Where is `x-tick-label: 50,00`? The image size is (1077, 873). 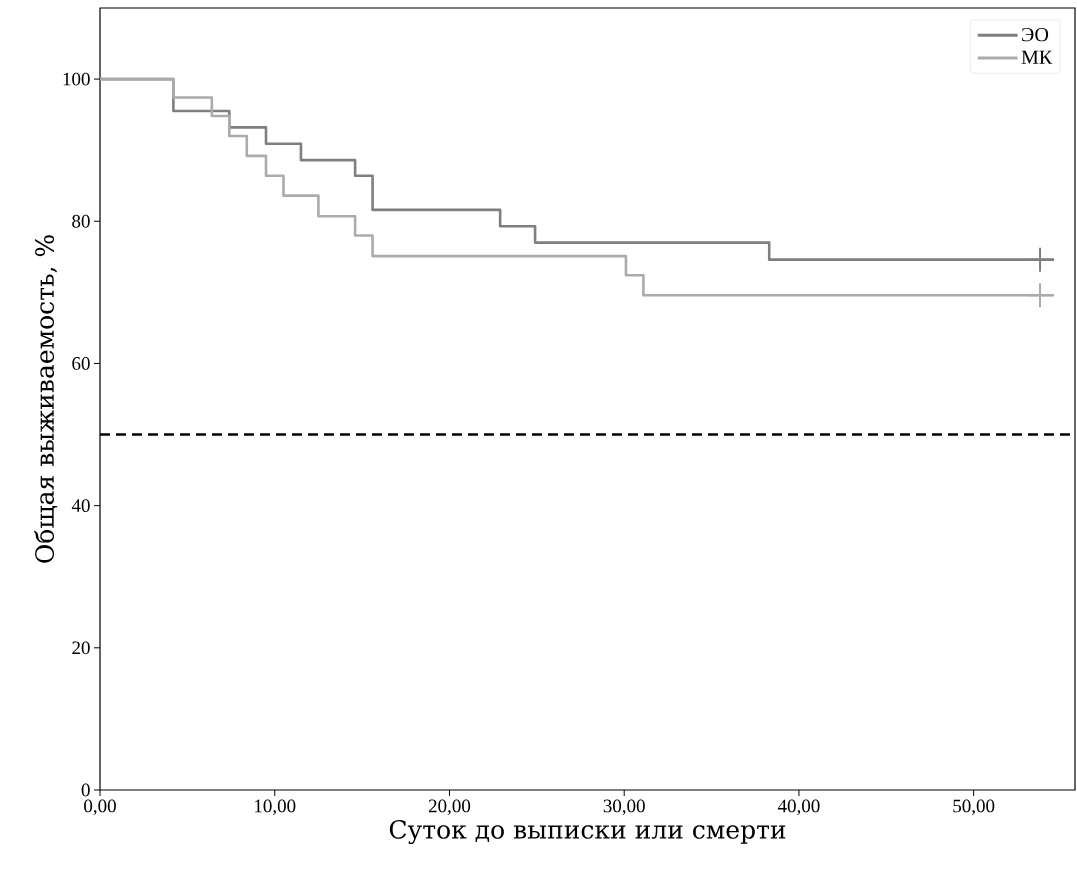
x-tick-label: 50,00 is located at coordinates (974, 807).